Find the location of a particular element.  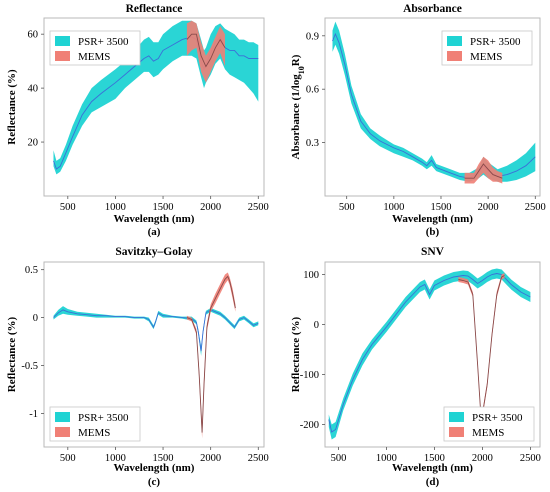

y-tick-label: 100 is located at coordinates (311, 275).